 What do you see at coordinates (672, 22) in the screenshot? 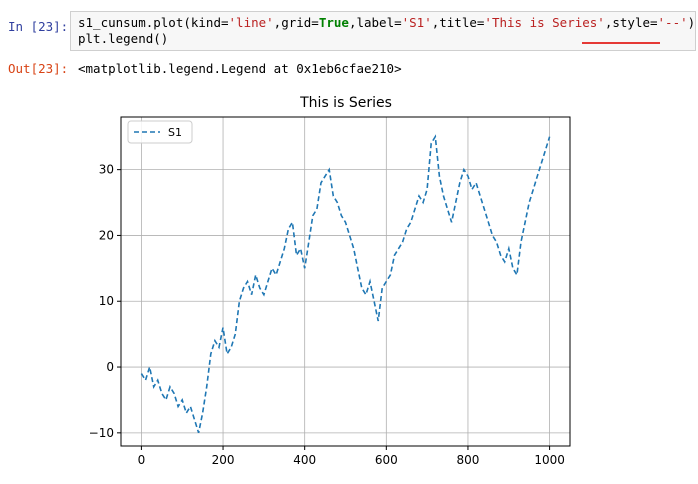
I see `code-style-string: '--'` at bounding box center [672, 22].